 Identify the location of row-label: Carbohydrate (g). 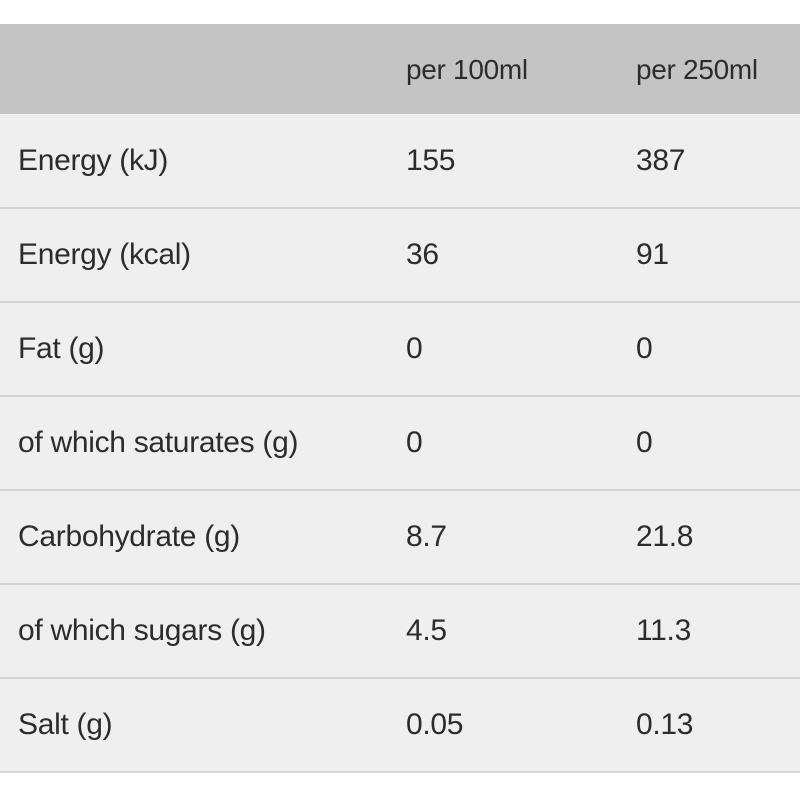
(129, 536).